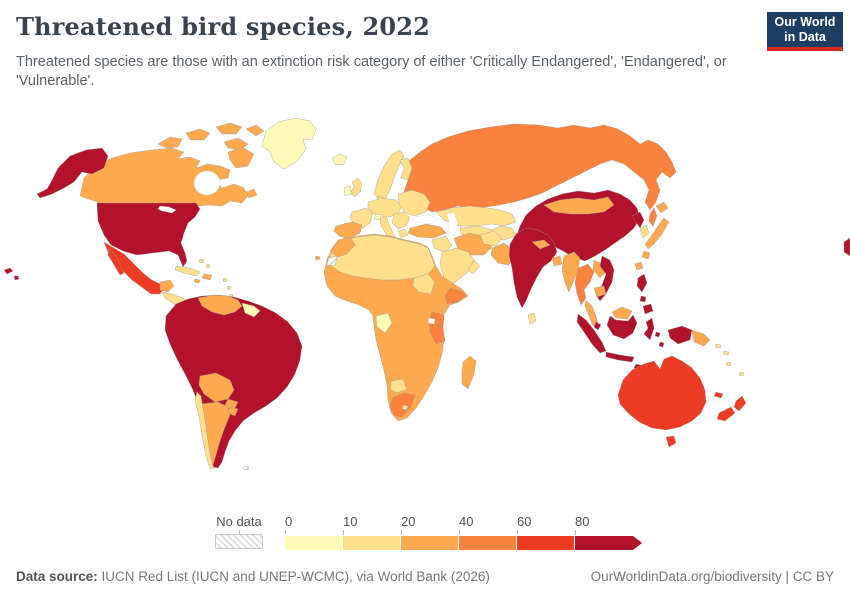 This screenshot has width=850, height=600. I want to click on country-usa-wrap-sliver, so click(846, 247).